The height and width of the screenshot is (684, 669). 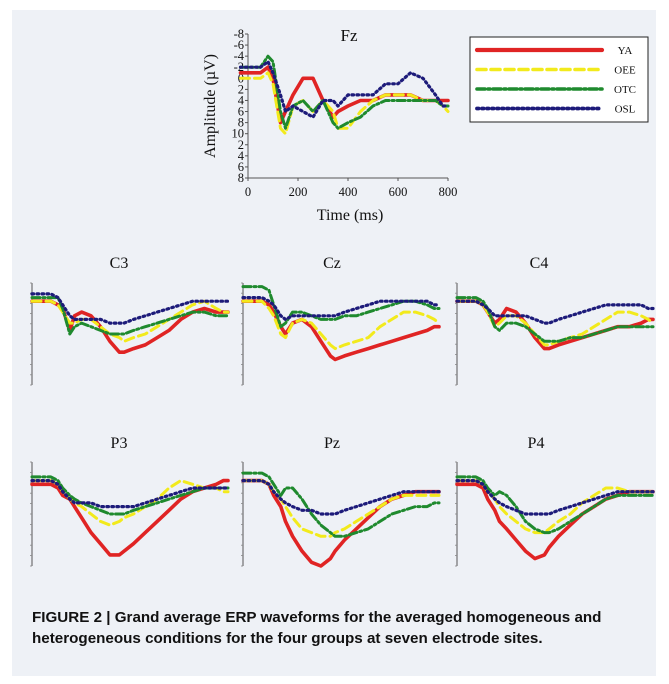 What do you see at coordinates (332, 443) in the screenshot?
I see `panel-title: Pz` at bounding box center [332, 443].